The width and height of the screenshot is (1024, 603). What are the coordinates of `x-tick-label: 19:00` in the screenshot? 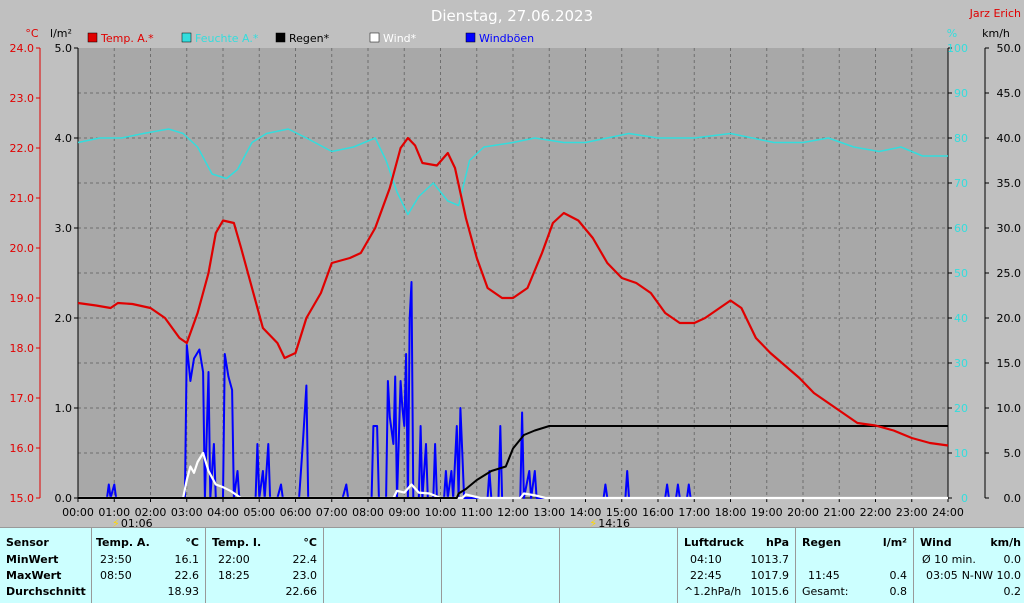 It's located at (767, 512).